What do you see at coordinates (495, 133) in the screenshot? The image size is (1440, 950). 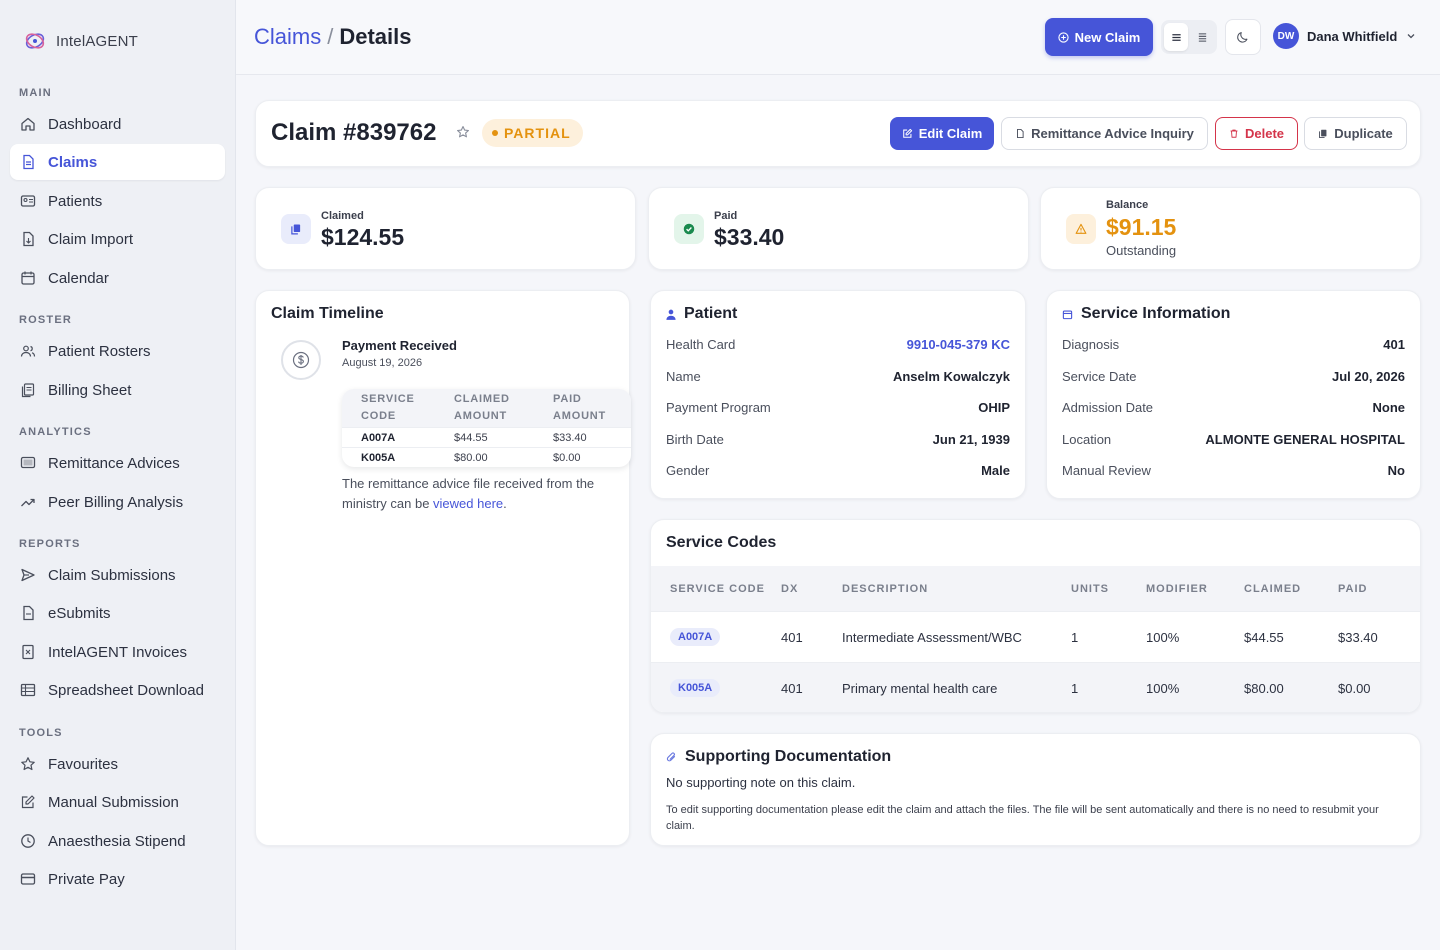 I see `status-dot` at bounding box center [495, 133].